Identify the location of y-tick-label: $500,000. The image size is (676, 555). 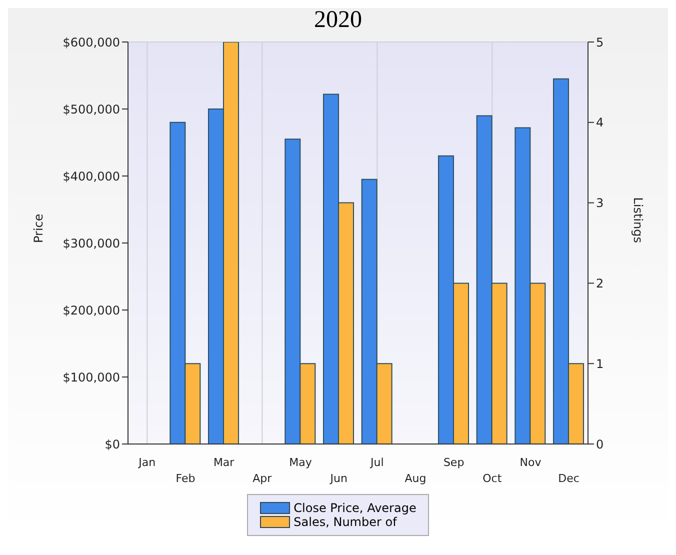
(91, 109).